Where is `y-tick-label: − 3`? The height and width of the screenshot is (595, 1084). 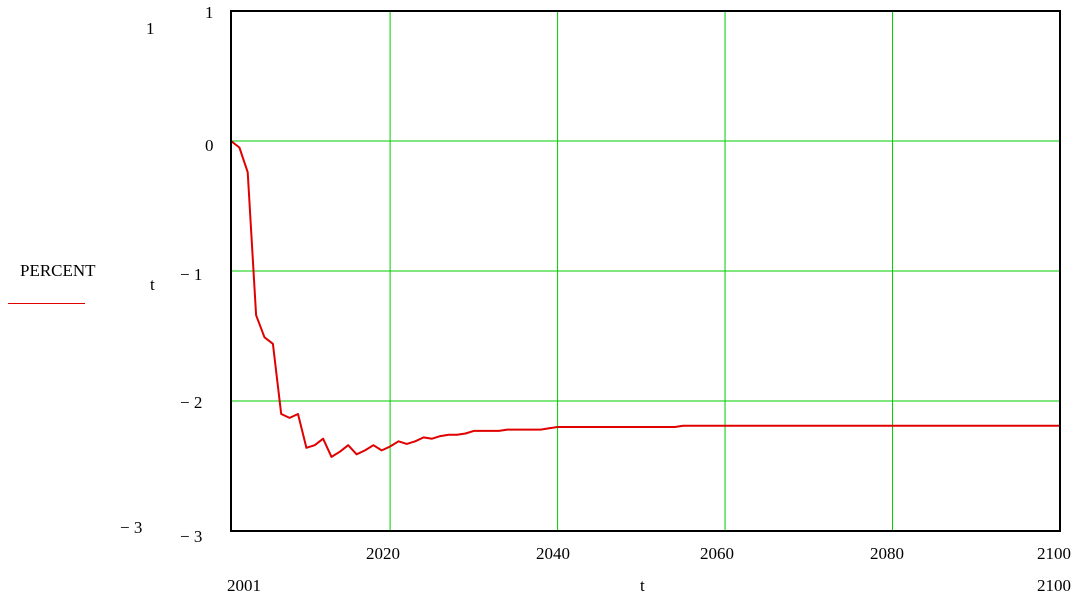 y-tick-label: − 3 is located at coordinates (191, 536).